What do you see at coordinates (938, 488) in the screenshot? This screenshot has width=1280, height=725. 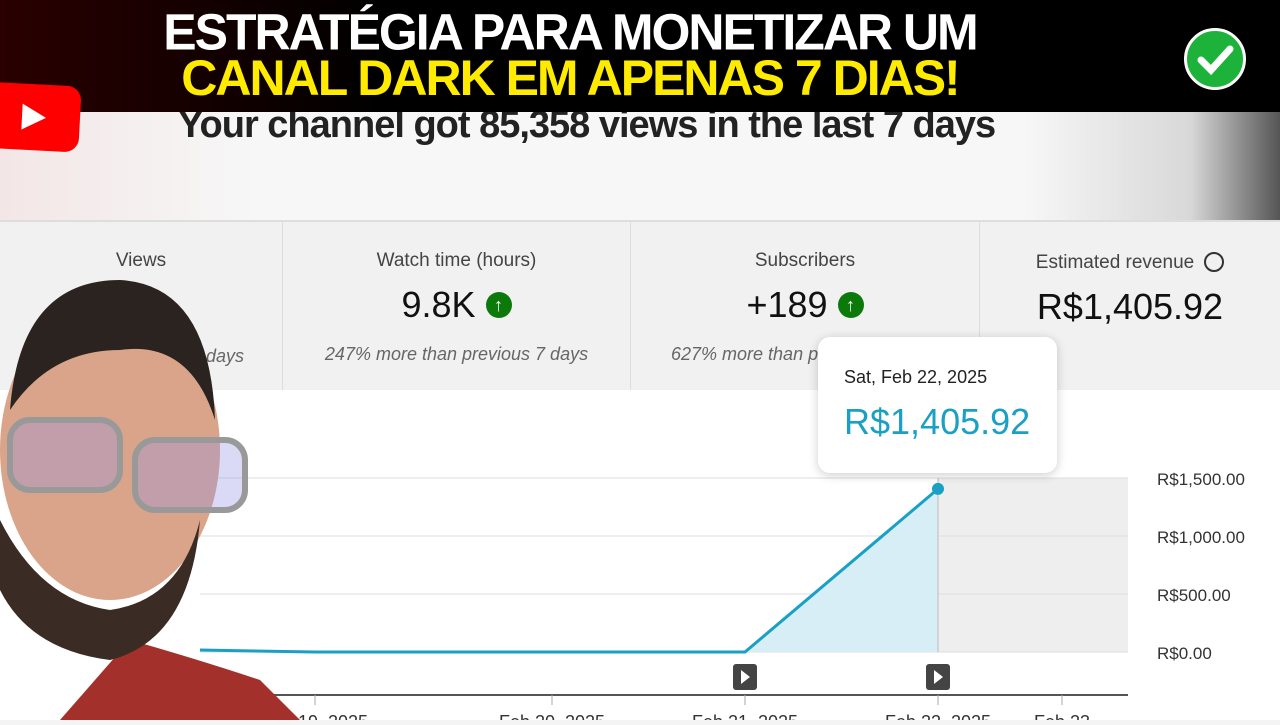 I see `data-point` at bounding box center [938, 488].